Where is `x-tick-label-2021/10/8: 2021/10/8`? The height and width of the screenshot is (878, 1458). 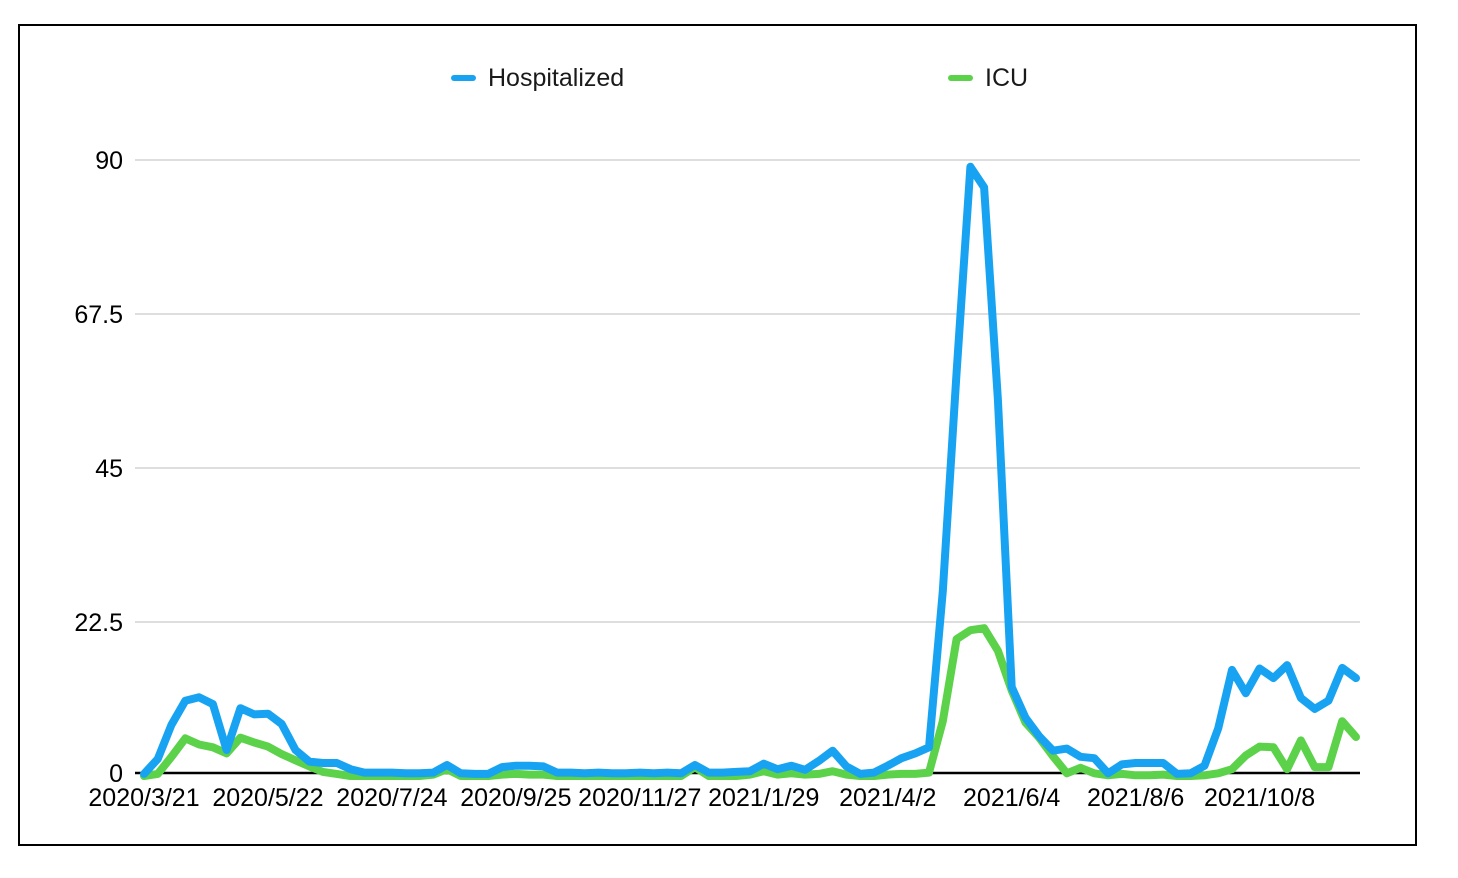
x-tick-label-2021/10/8: 2021/10/8 is located at coordinates (1259, 798).